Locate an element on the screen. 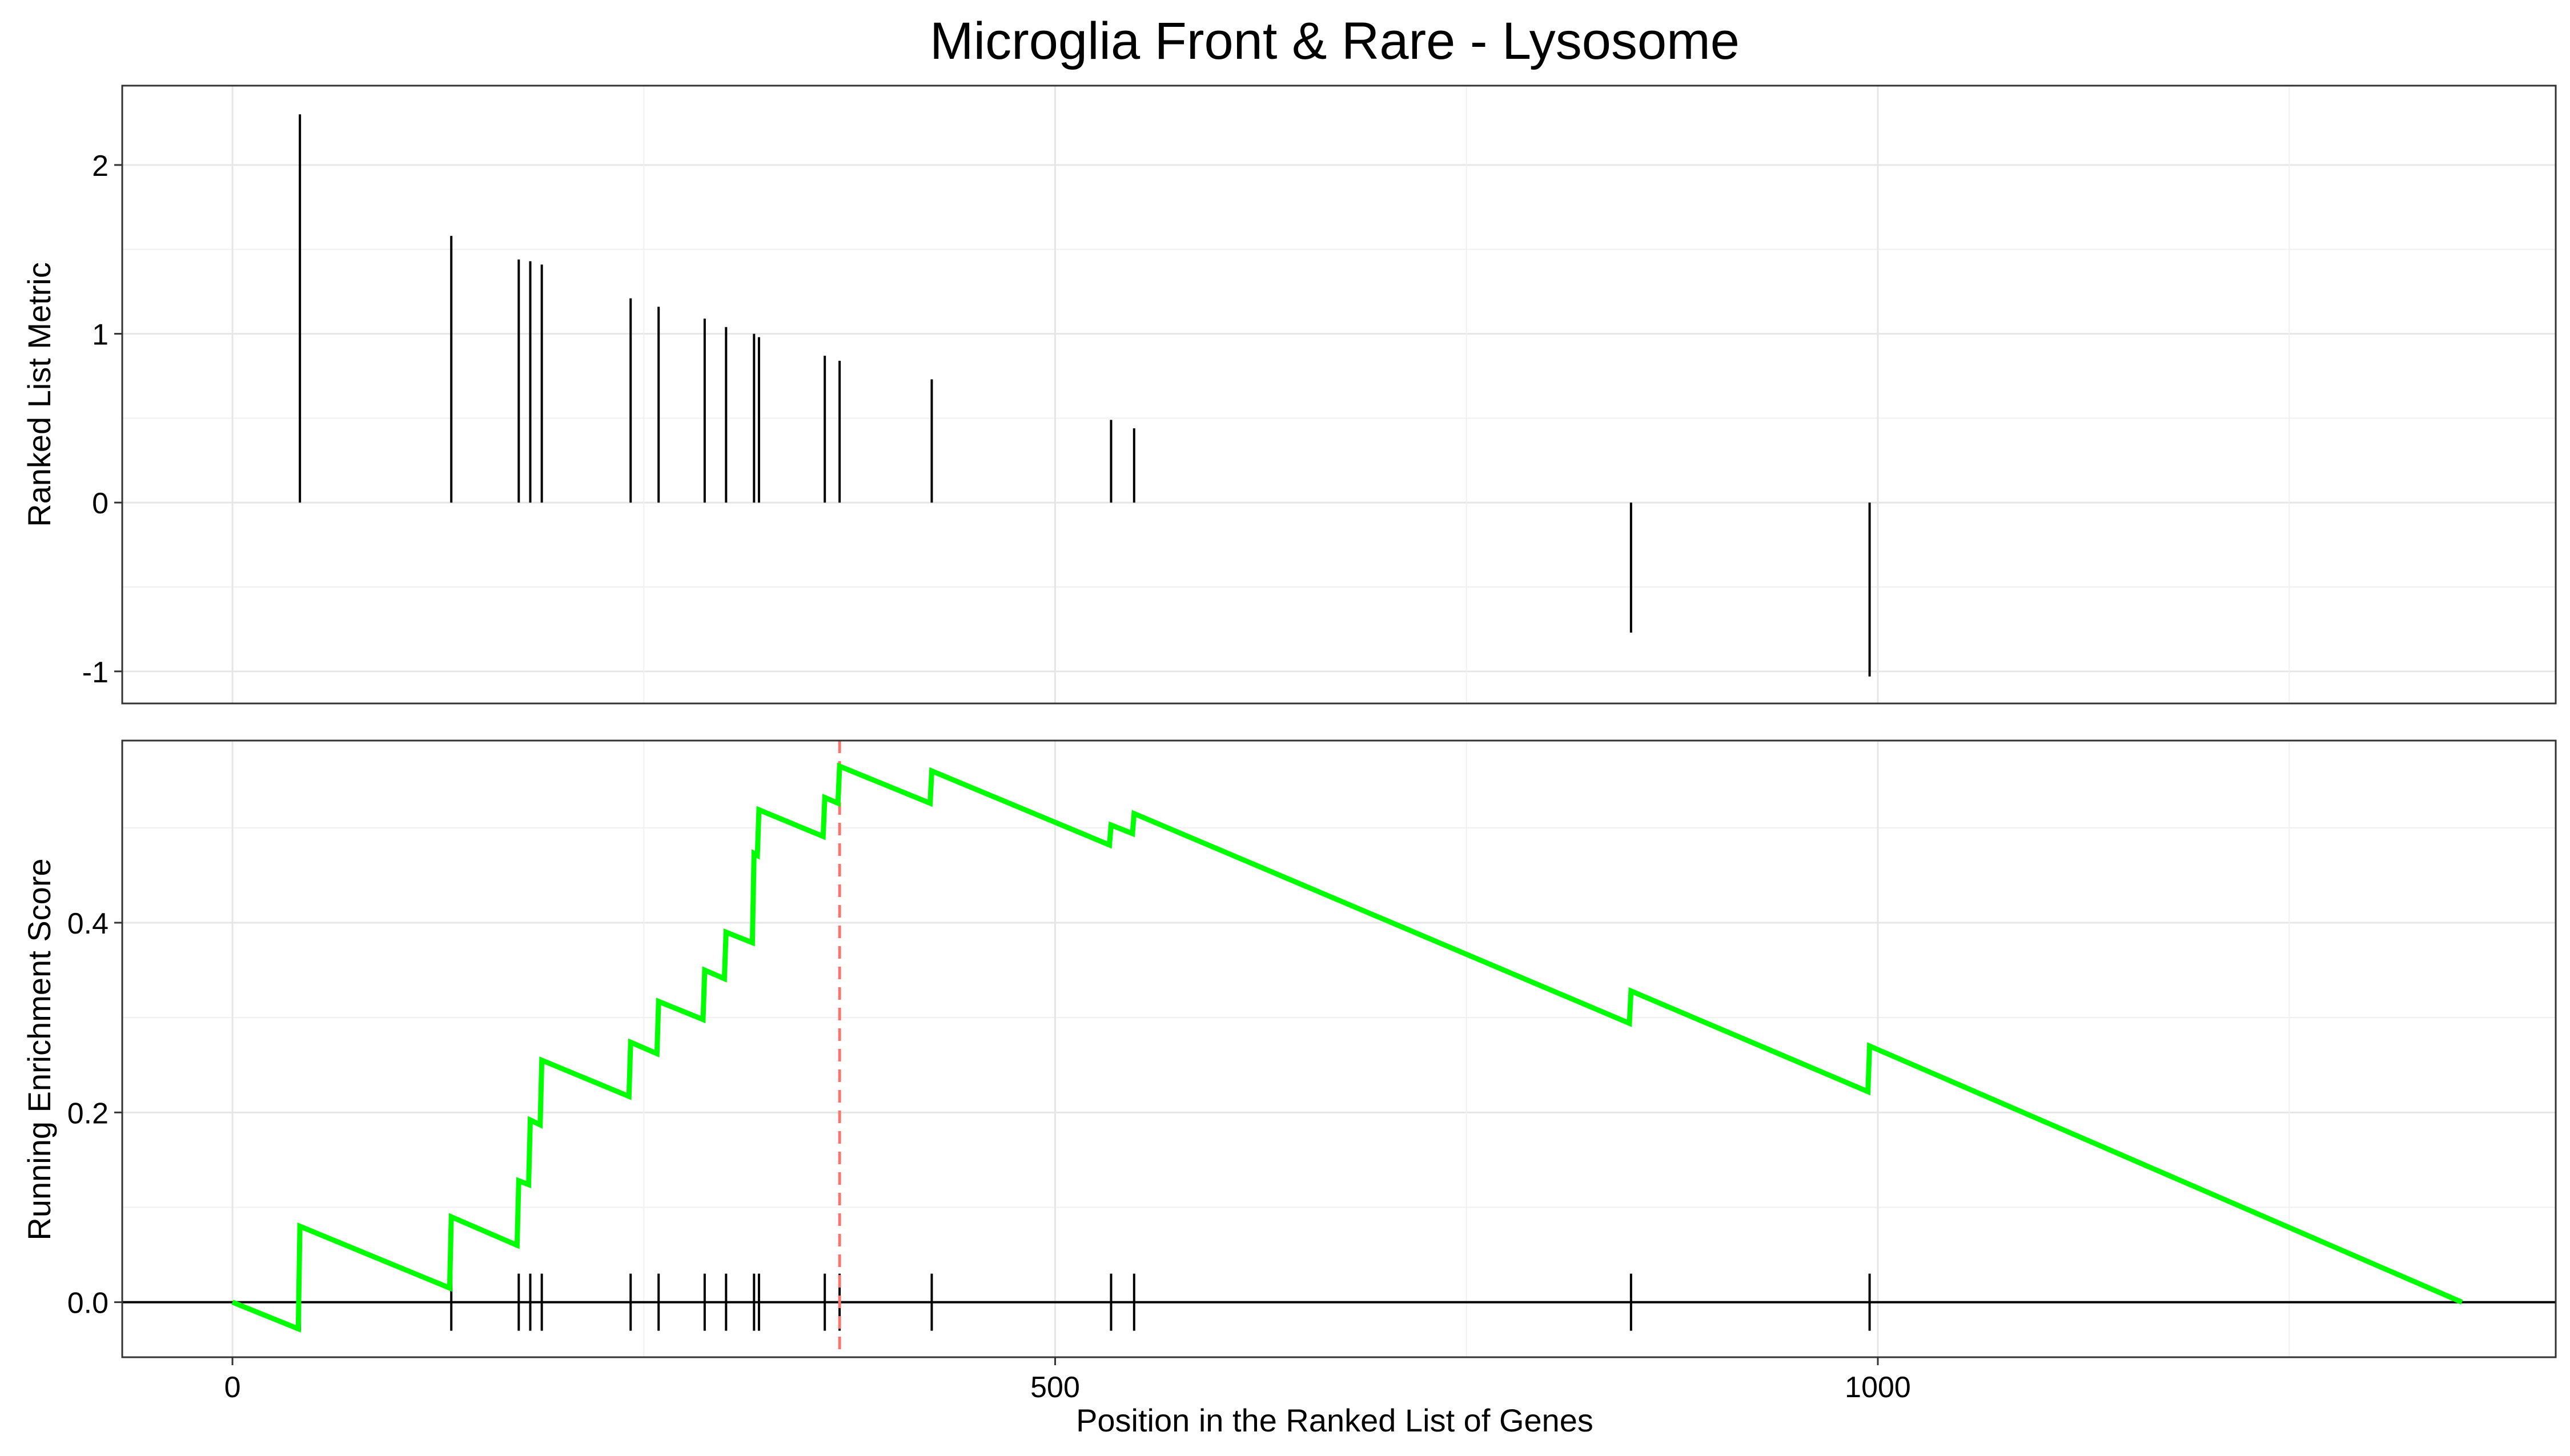 Image resolution: width=2570 pixels, height=1456 pixels. x-axis-label: Position in the Ranked List of Genes is located at coordinates (1335, 1420).